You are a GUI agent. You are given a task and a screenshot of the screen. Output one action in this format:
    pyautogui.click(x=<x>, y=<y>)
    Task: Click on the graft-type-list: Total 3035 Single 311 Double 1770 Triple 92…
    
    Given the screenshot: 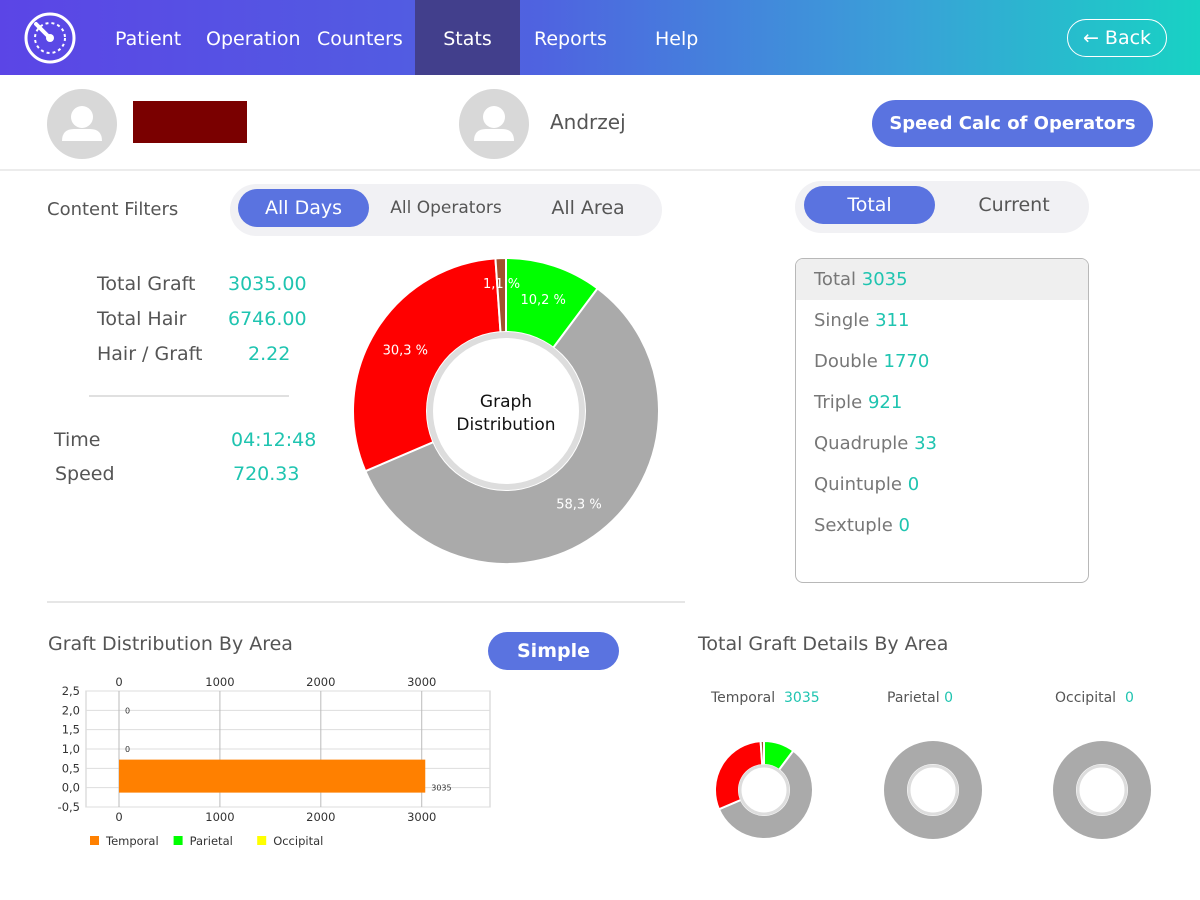 What is the action you would take?
    pyautogui.click(x=942, y=420)
    